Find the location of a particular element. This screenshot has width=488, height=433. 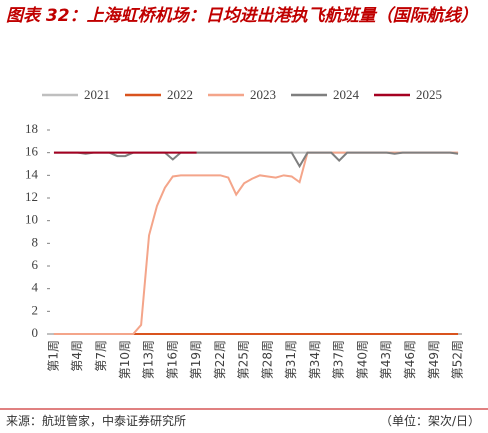

y-tick-label: 4 is located at coordinates (35, 287).